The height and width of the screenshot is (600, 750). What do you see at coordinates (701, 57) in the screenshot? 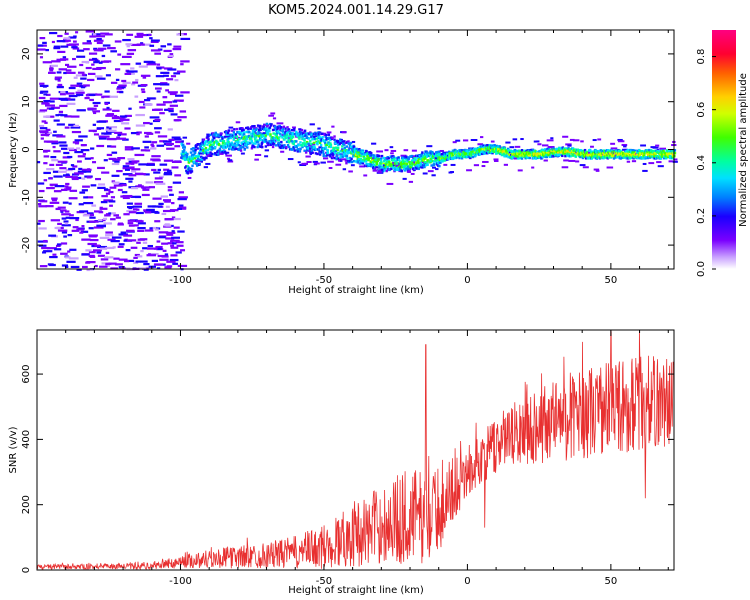
I see `colorbar-tick-label: 0.8` at bounding box center [701, 57].